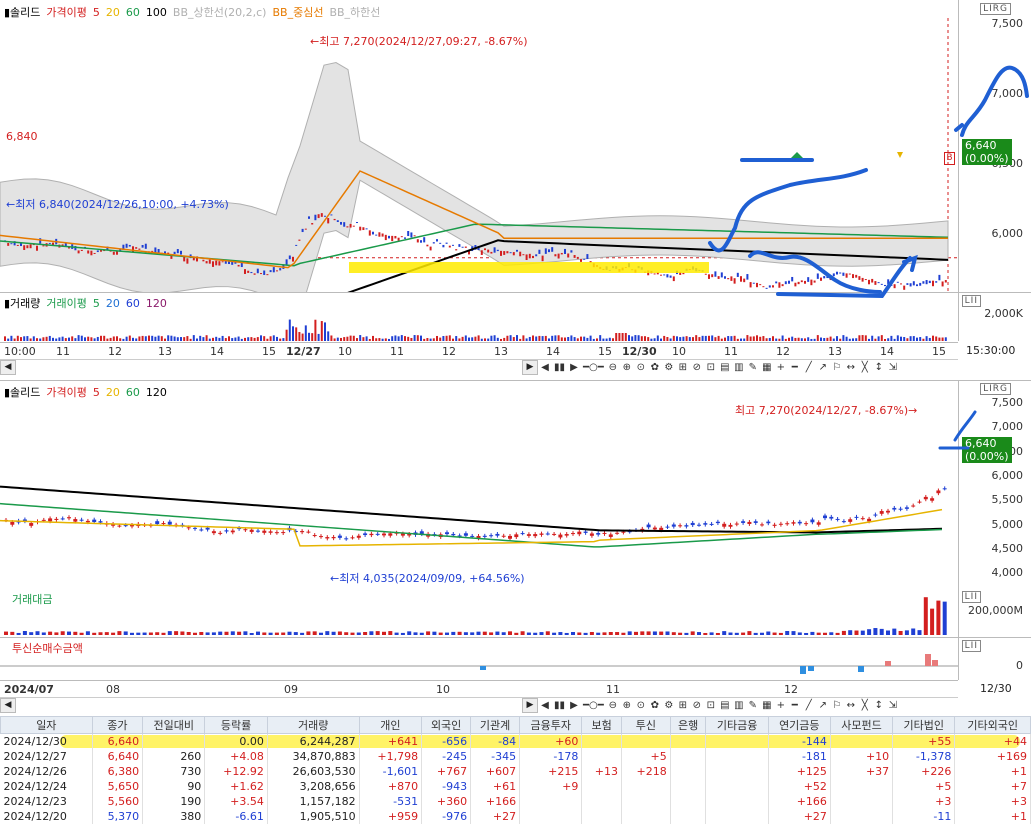 Image resolution: width=1031 pixels, height=835 pixels. I want to click on trust-net-buy-panel: 투신순매수금액 LII 0, so click(515, 659).